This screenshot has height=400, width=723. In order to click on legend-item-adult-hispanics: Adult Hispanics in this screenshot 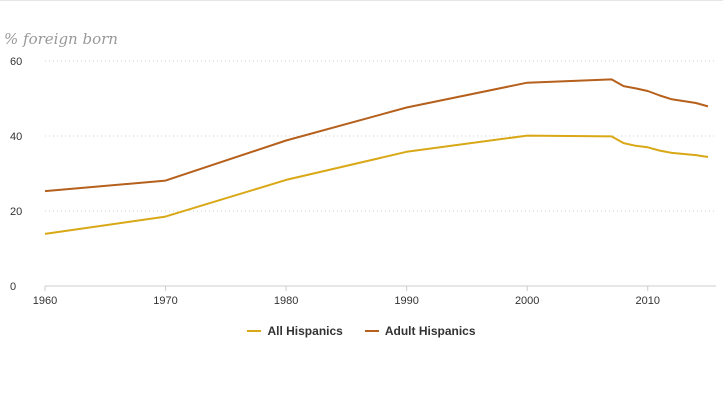, I will do `click(420, 331)`.